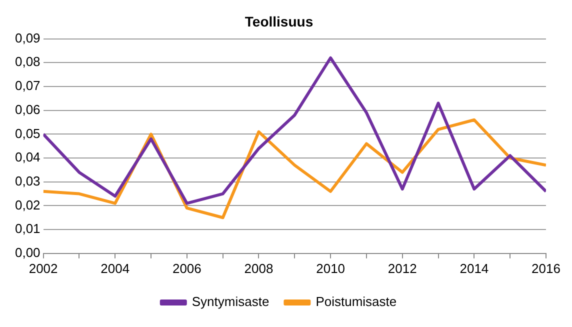  Describe the element at coordinates (27, 180) in the screenshot. I see `y-tick-label: 0,03` at that location.